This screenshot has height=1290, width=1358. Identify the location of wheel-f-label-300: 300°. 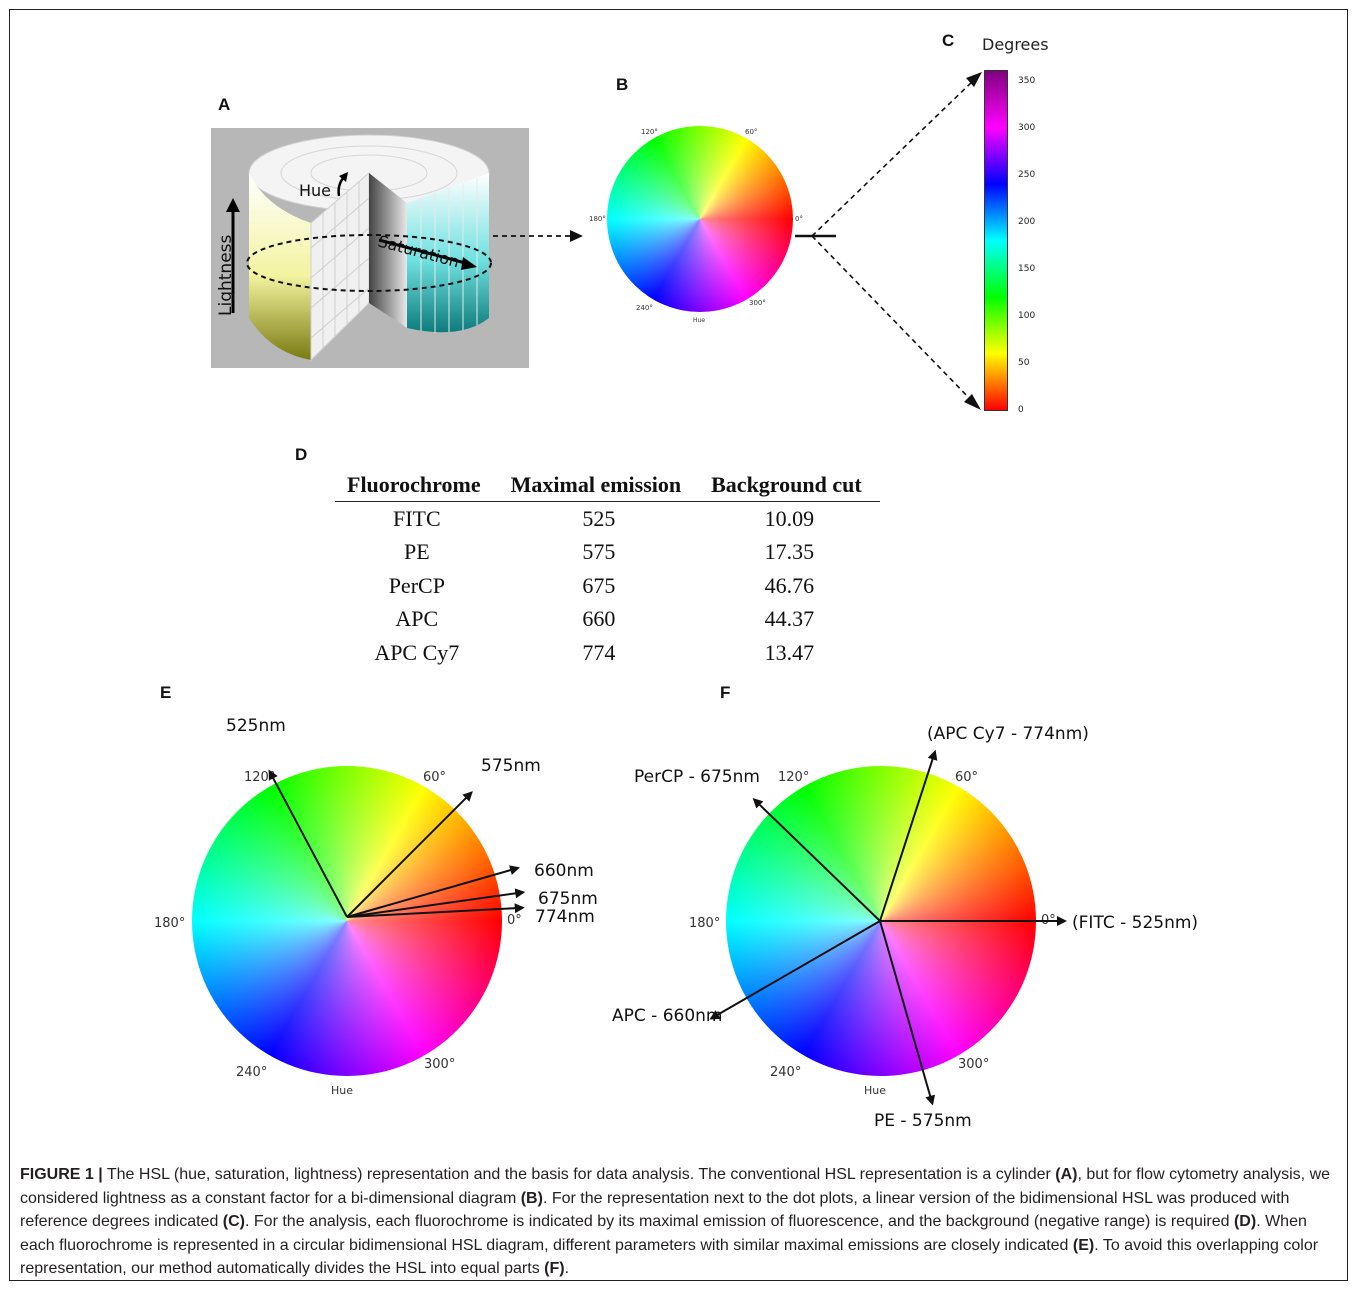
(973, 1064).